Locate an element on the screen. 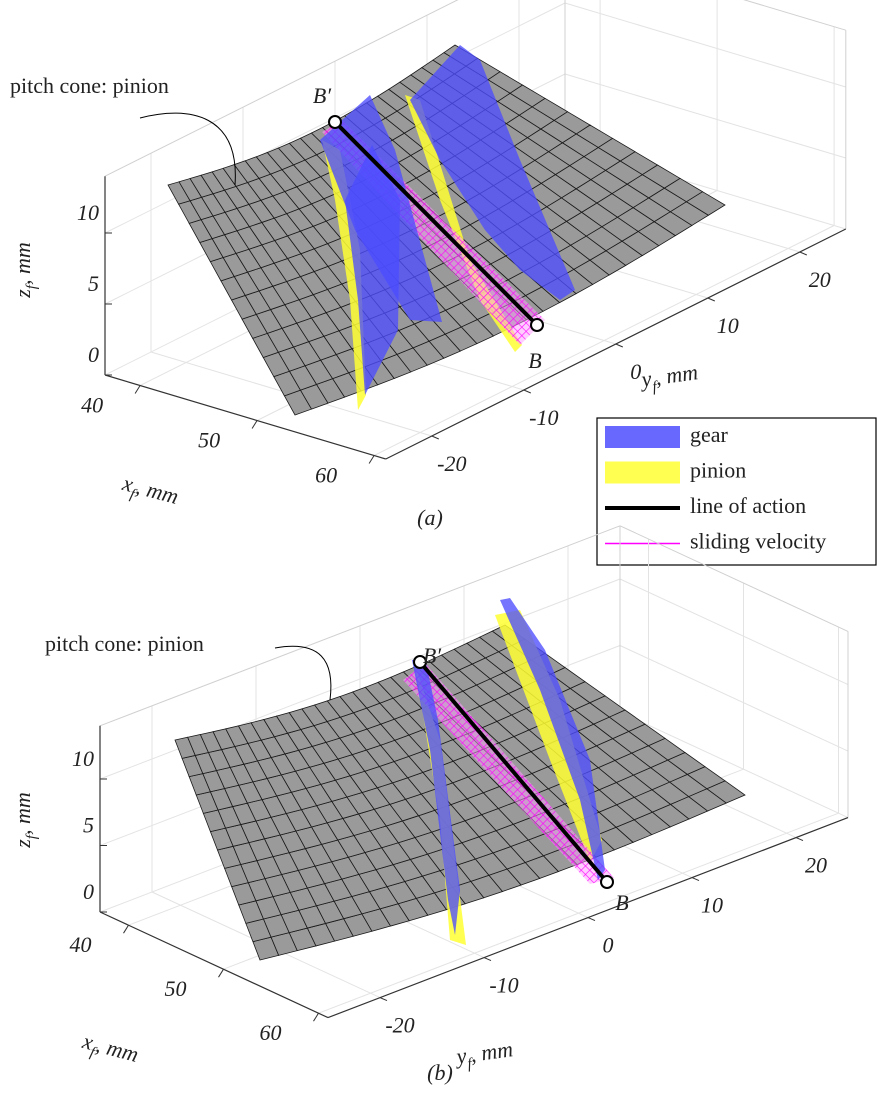 This screenshot has width=877, height=1099. legend-label: gear is located at coordinates (709, 434).